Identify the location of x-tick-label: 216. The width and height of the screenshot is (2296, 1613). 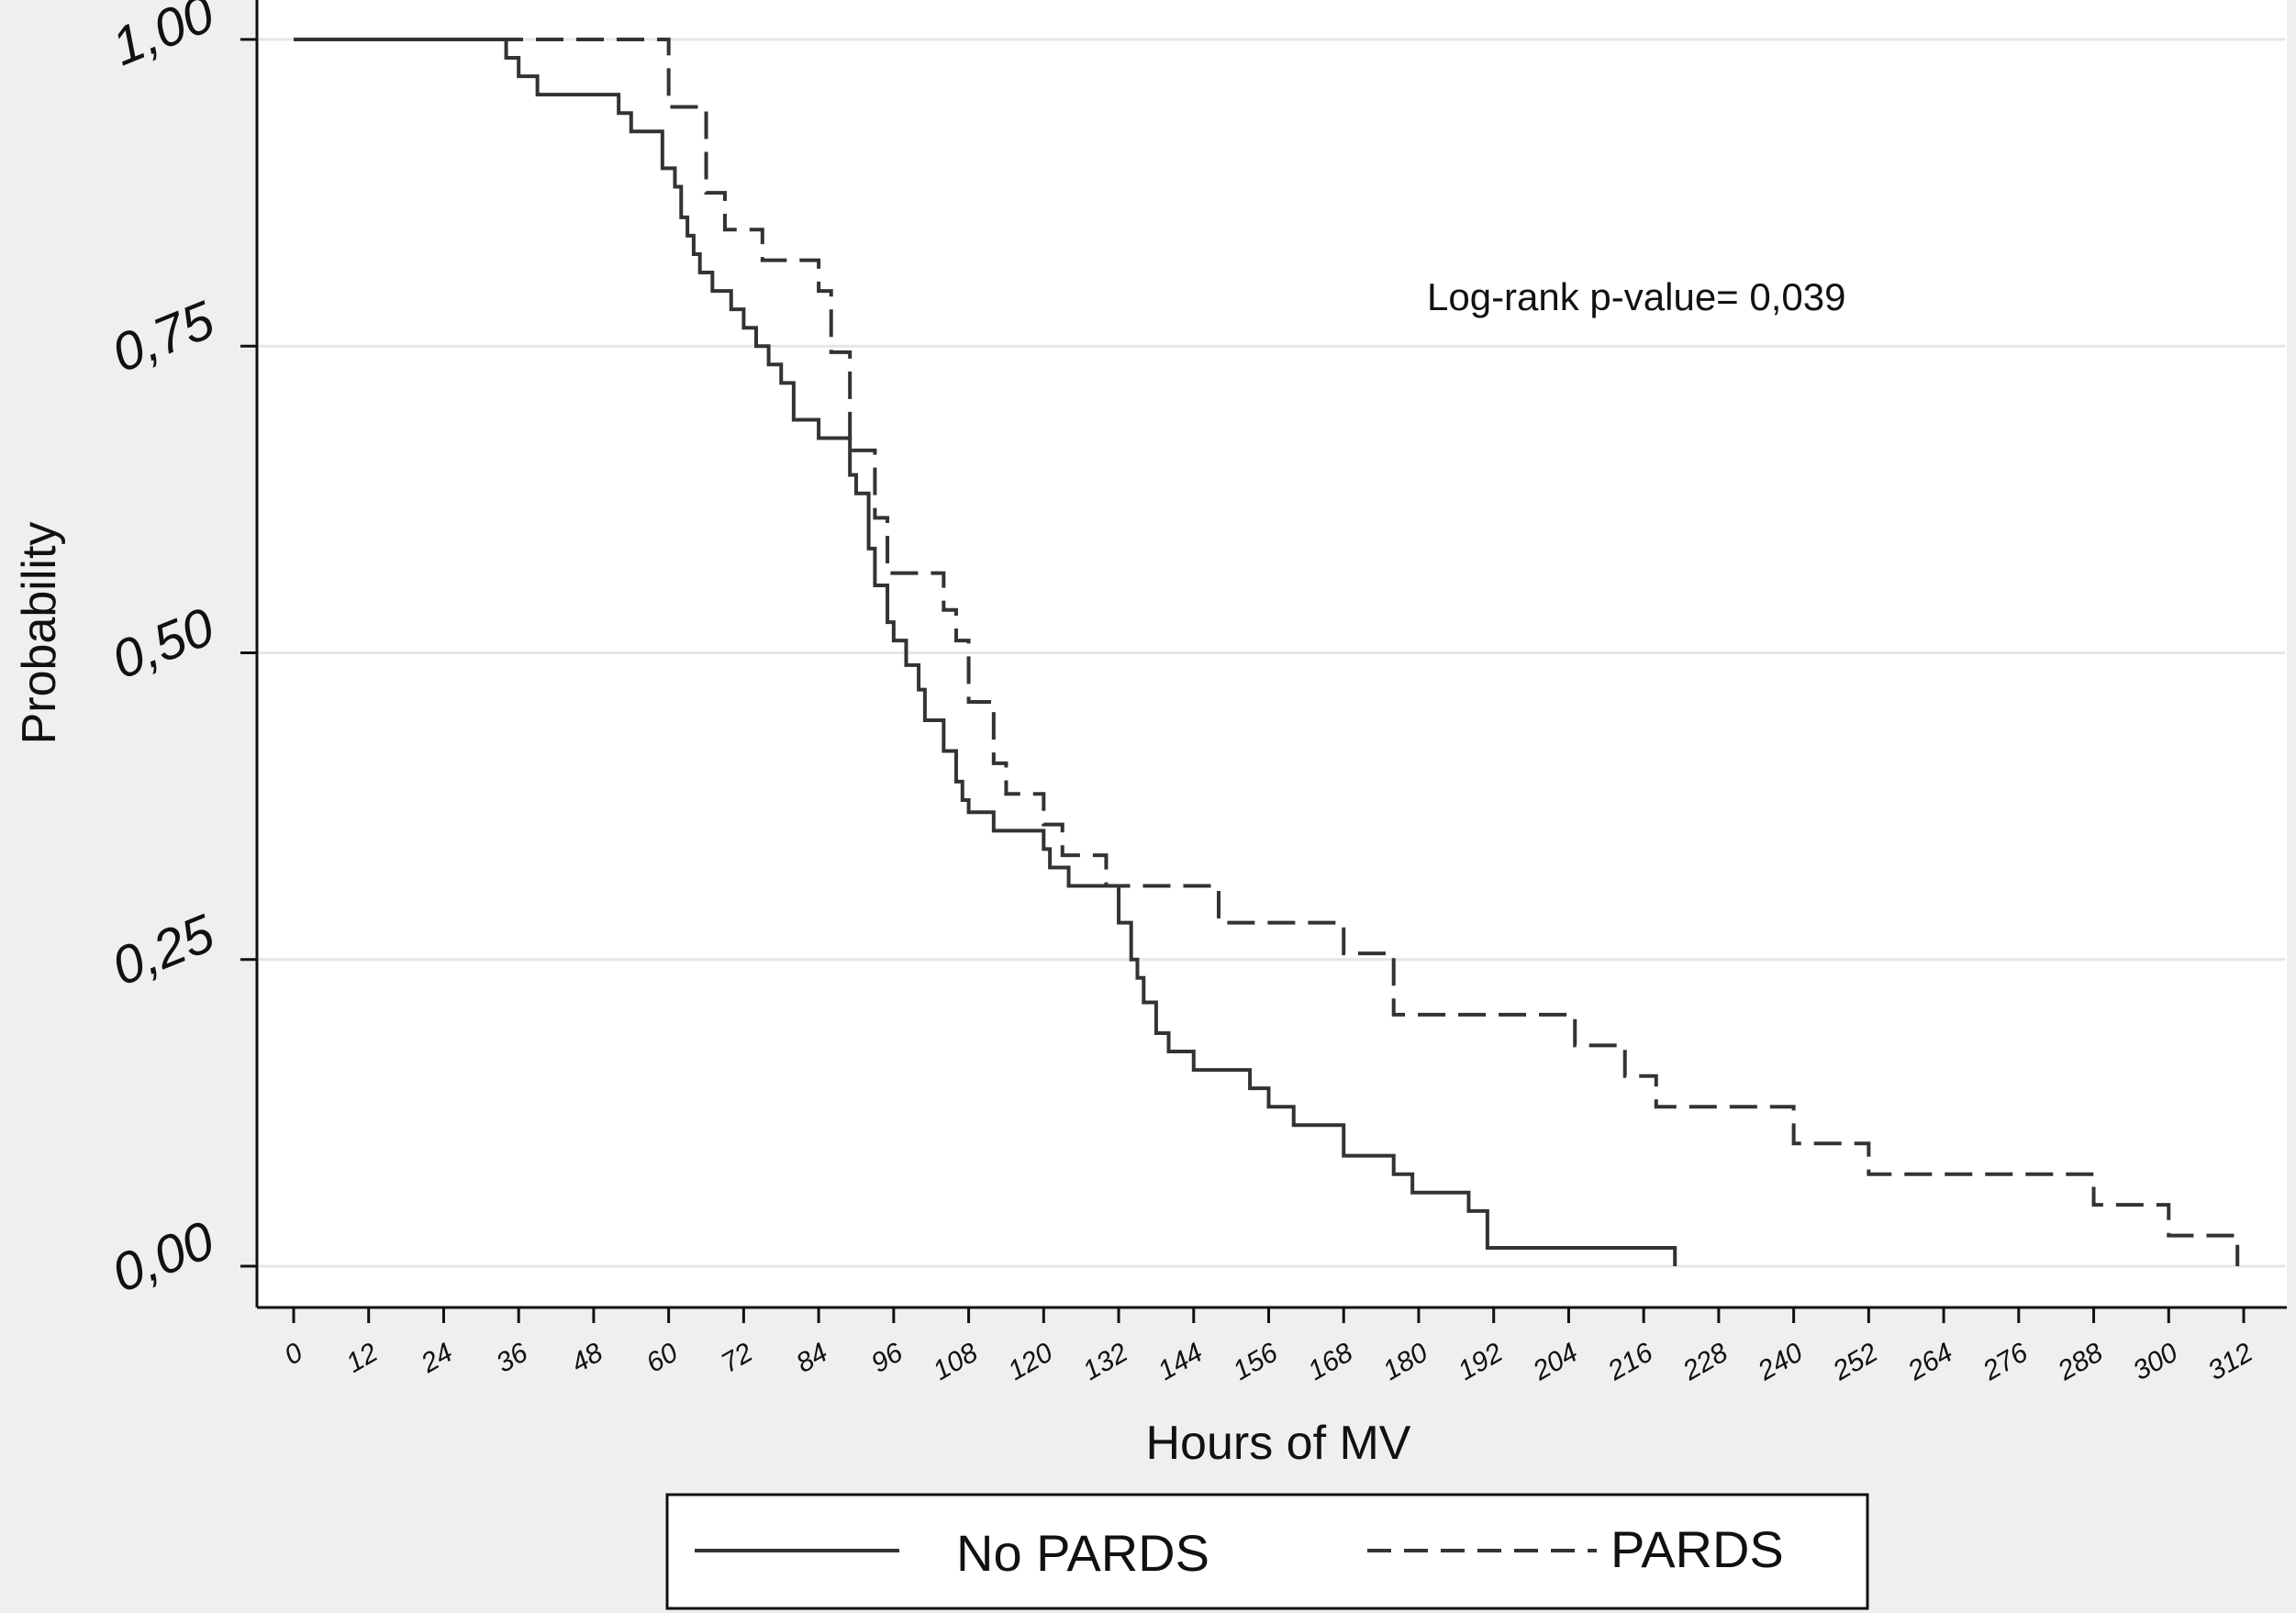
(1630, 1361).